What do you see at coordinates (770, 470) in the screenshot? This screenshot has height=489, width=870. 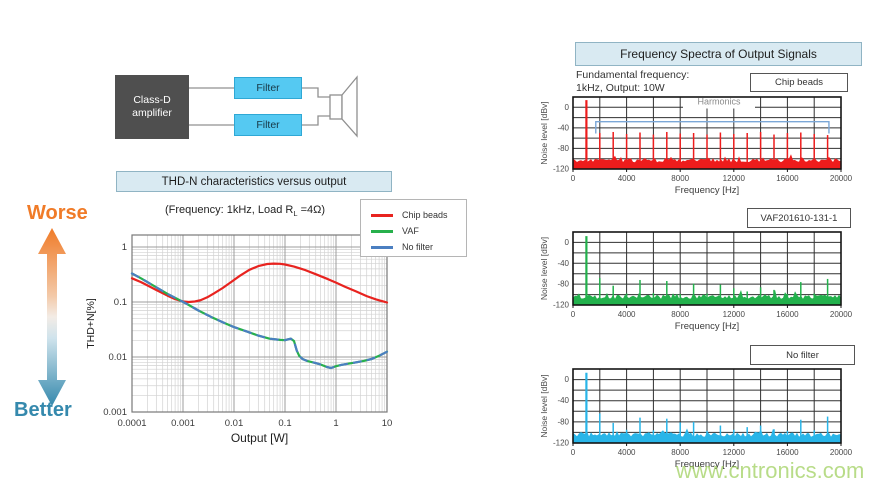 I see `watermark: www.cntronics.com` at bounding box center [770, 470].